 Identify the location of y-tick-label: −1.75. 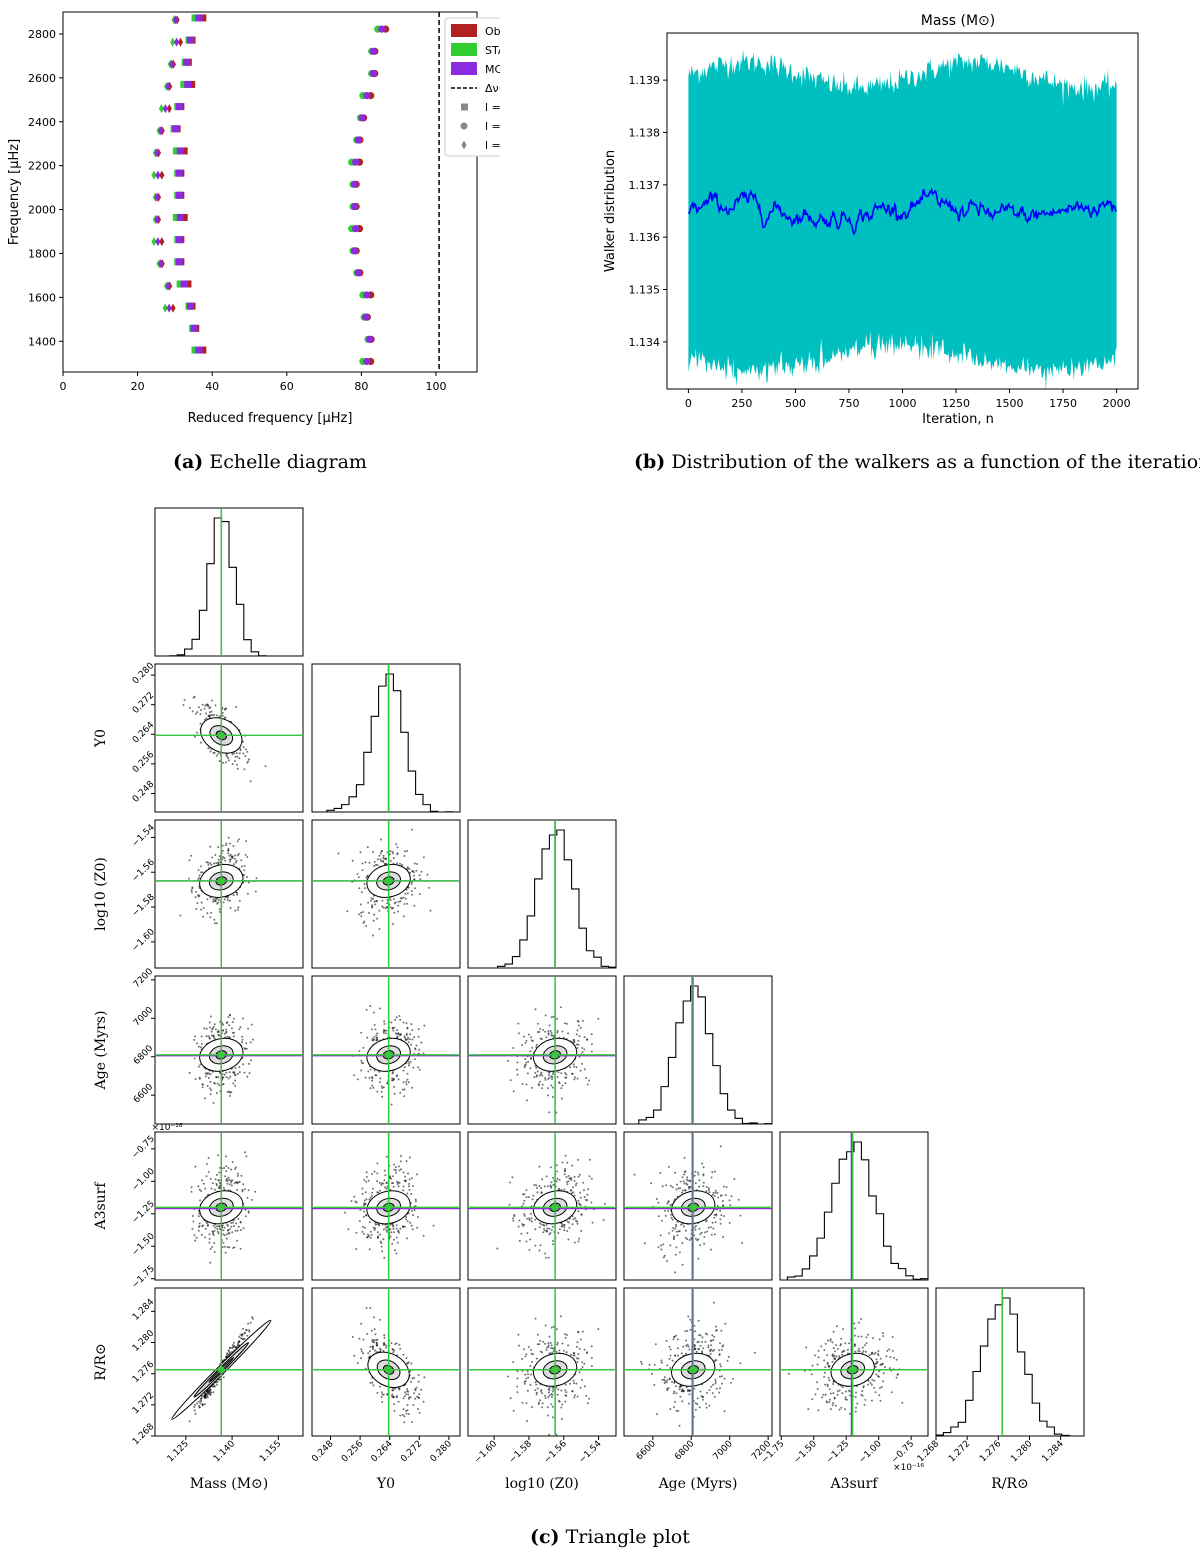
(143, 1277).